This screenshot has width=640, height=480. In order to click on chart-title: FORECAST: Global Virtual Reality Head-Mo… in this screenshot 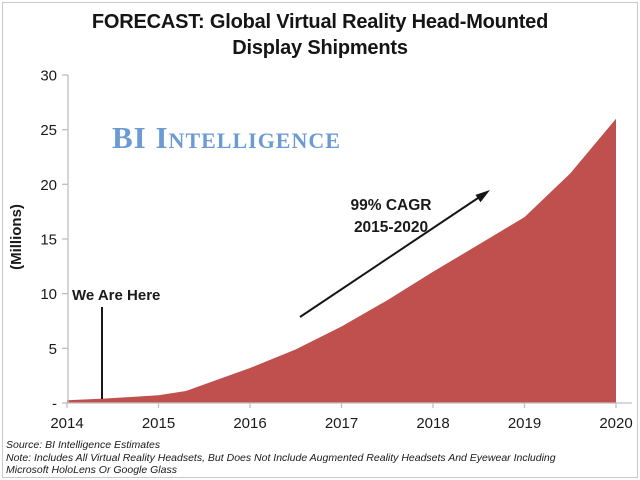, I will do `click(320, 35)`.